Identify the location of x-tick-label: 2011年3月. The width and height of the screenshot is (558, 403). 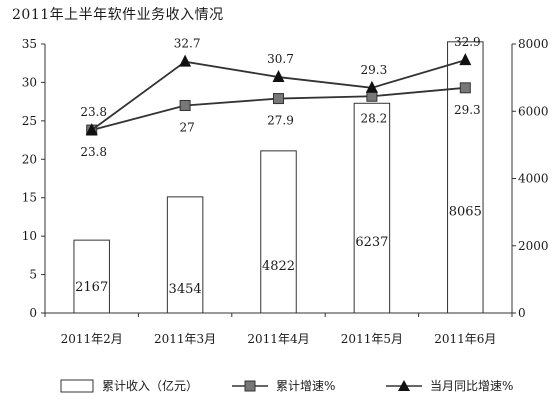
(185, 339).